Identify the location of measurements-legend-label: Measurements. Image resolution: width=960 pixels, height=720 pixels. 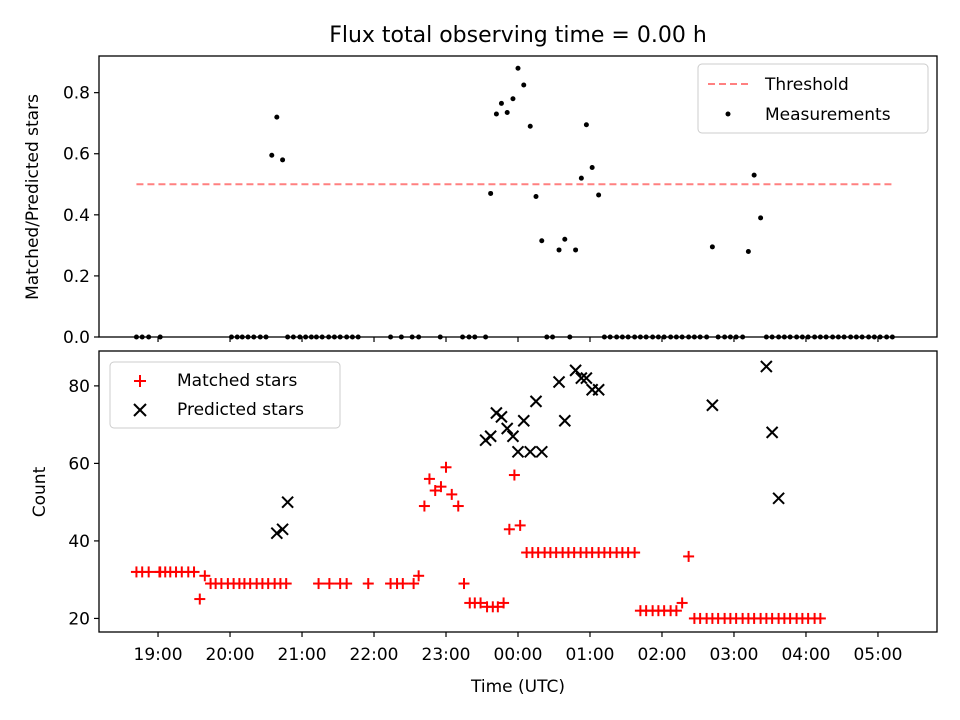
(828, 115).